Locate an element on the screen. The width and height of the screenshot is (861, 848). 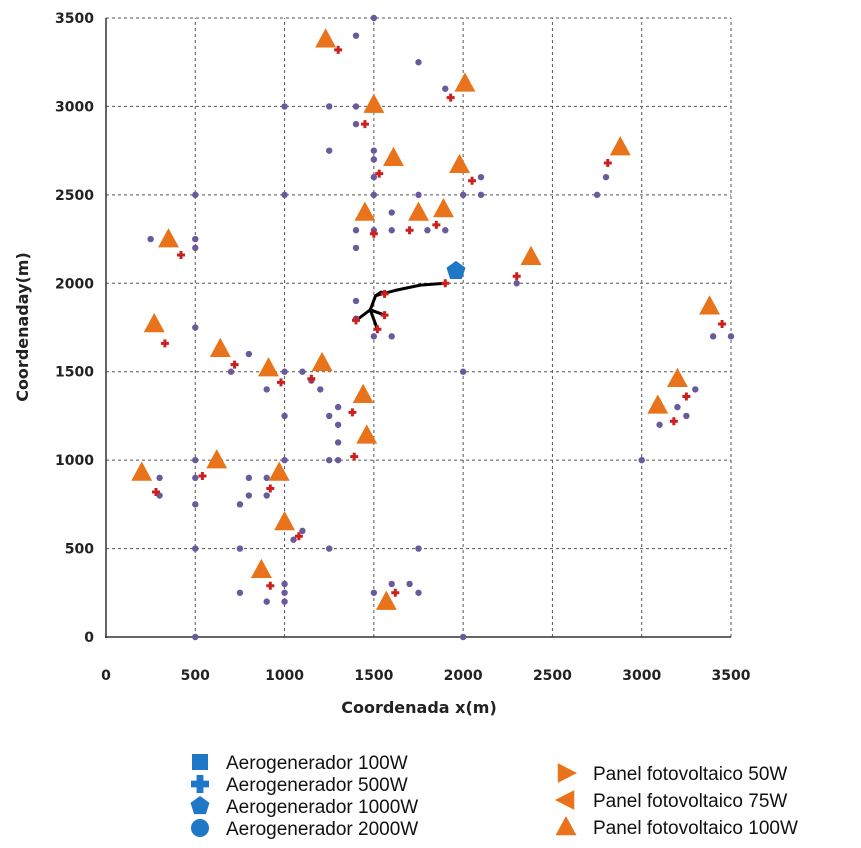
y-tick-label: 2000 is located at coordinates (74, 284).